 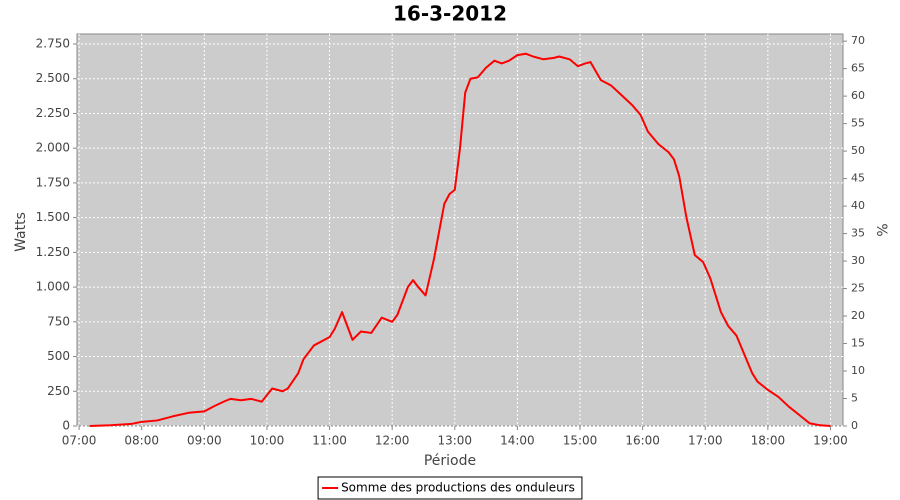 What do you see at coordinates (768, 441) in the screenshot?
I see `x-tick-label: 18:00` at bounding box center [768, 441].